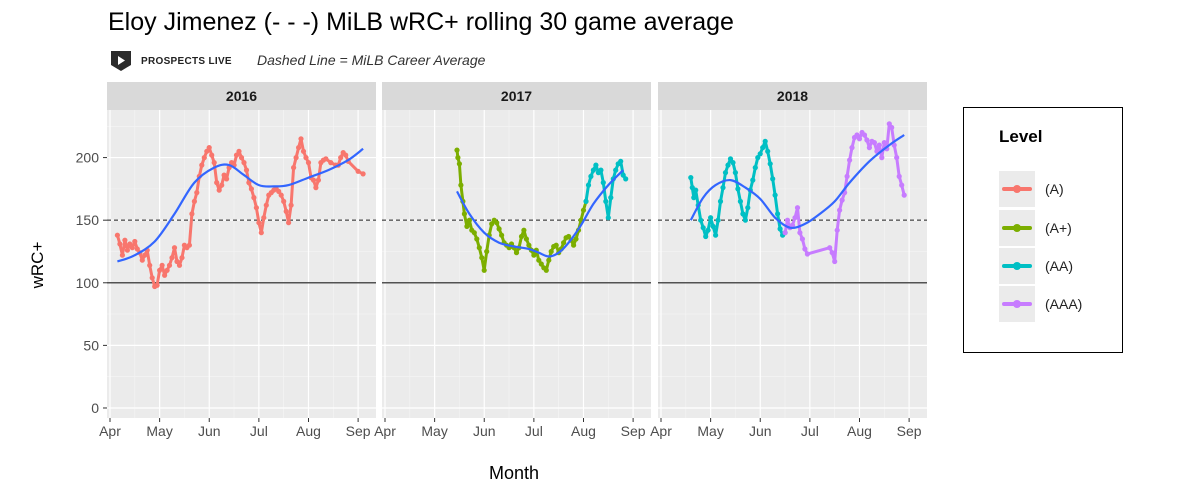  I want to click on facet-strip, so click(792, 96).